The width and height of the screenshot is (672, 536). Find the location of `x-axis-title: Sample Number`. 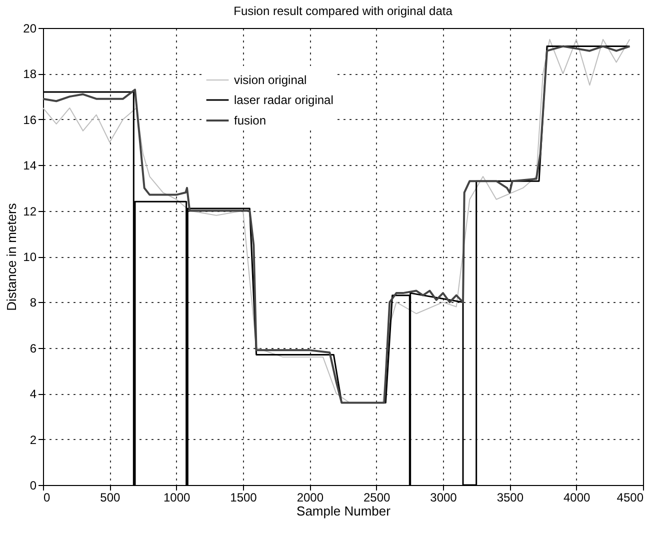

x-axis-title: Sample Number is located at coordinates (344, 511).